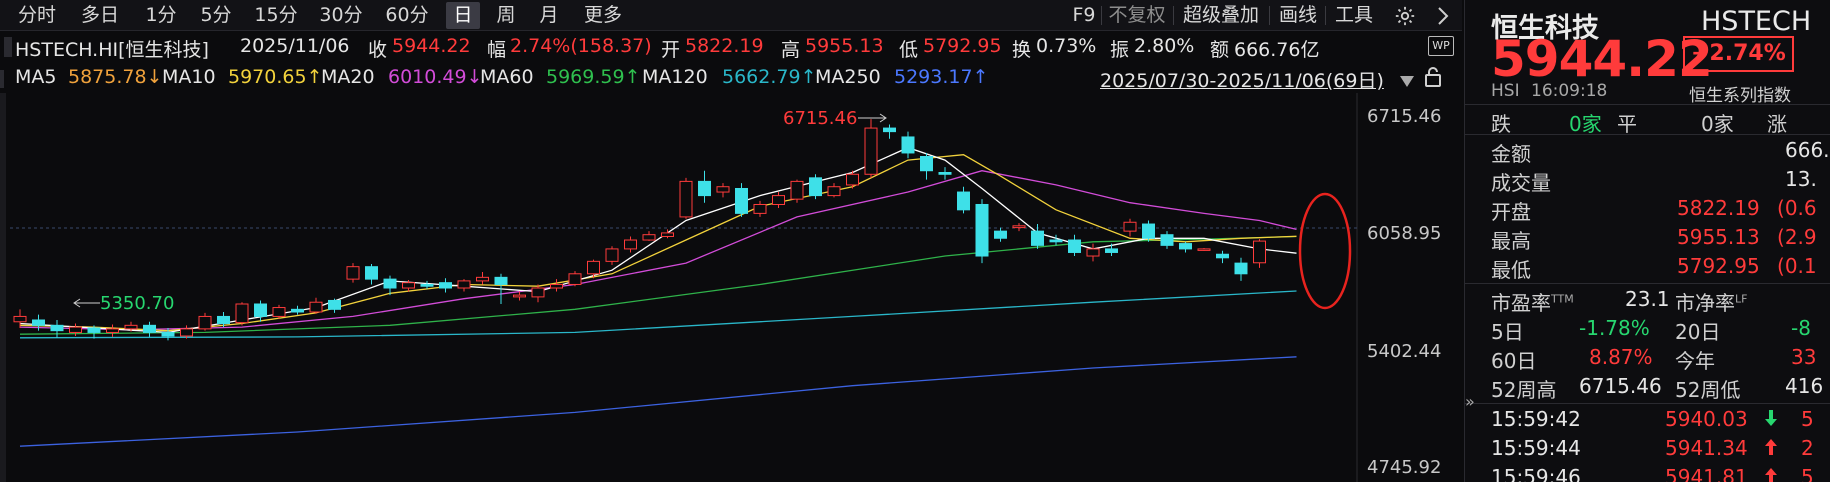  I want to click on dropdown-triangle-icon, so click(1407, 82).